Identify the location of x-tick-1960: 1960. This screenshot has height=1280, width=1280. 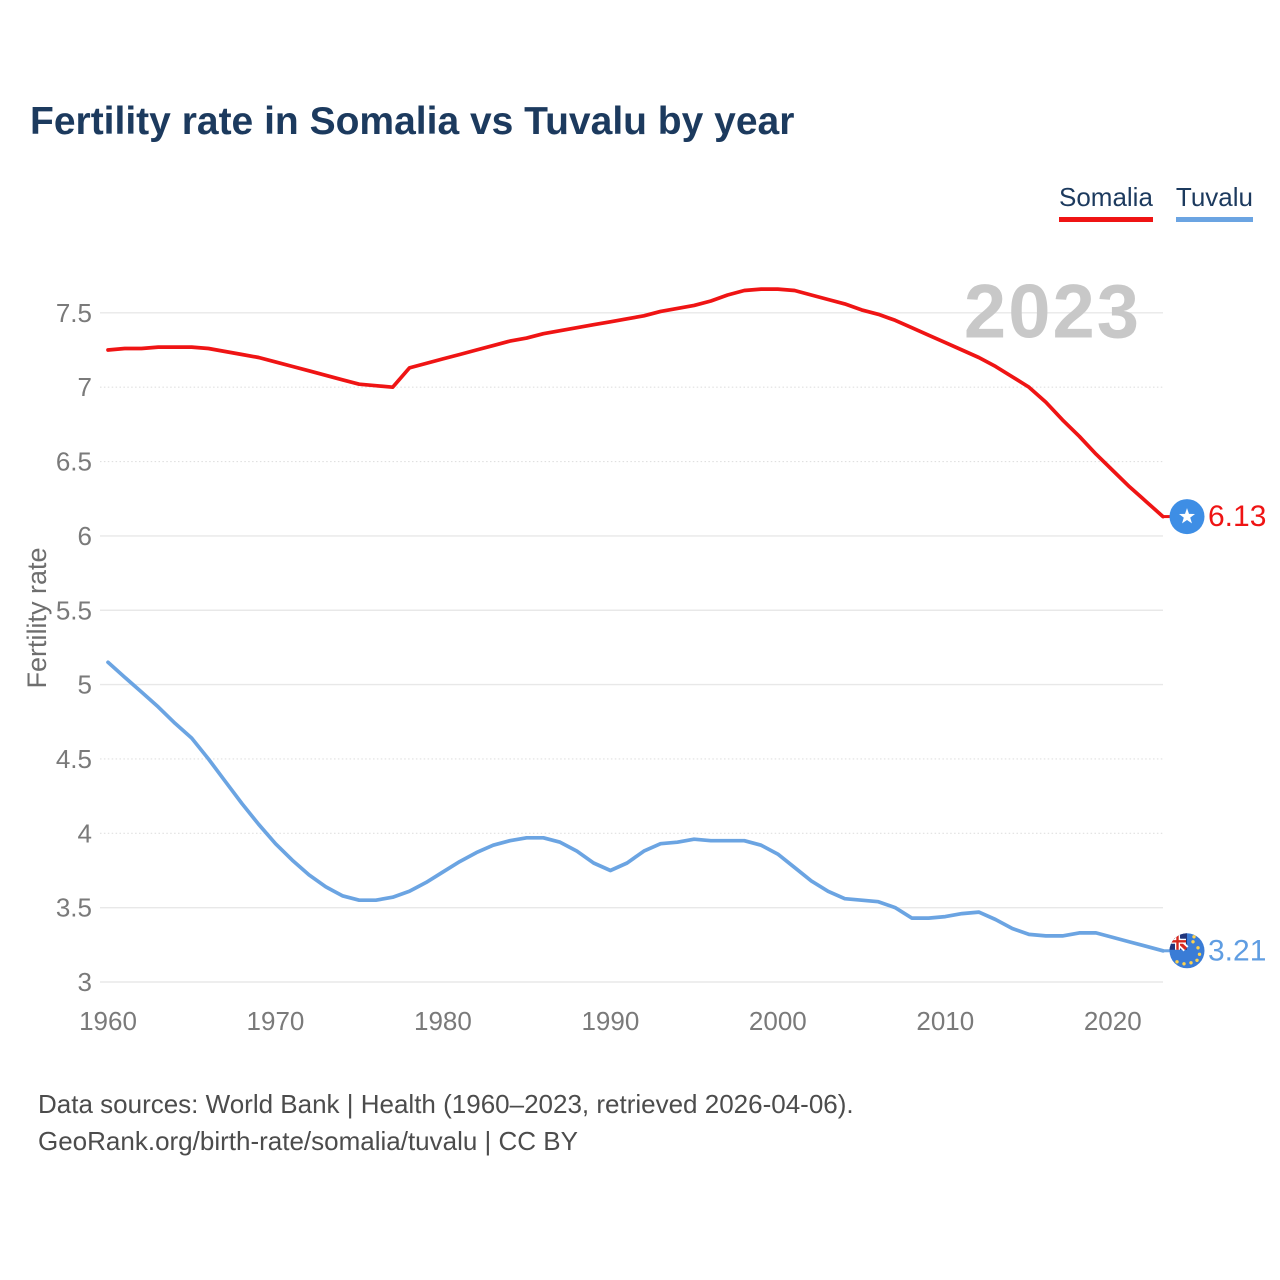
(108, 1021).